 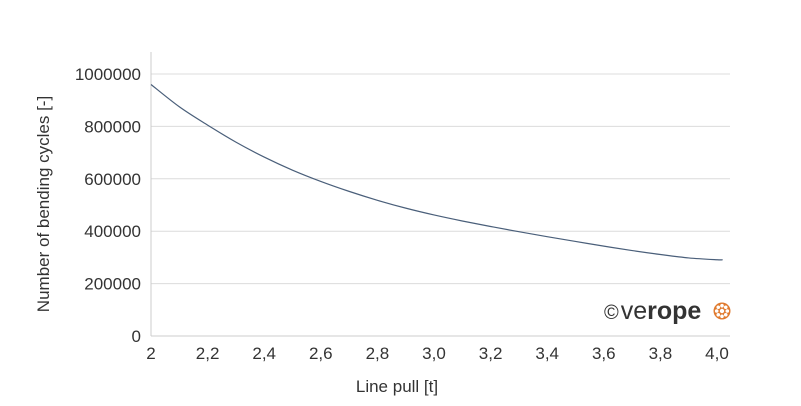 What do you see at coordinates (112, 126) in the screenshot?
I see `y-tick-label: 800000` at bounding box center [112, 126].